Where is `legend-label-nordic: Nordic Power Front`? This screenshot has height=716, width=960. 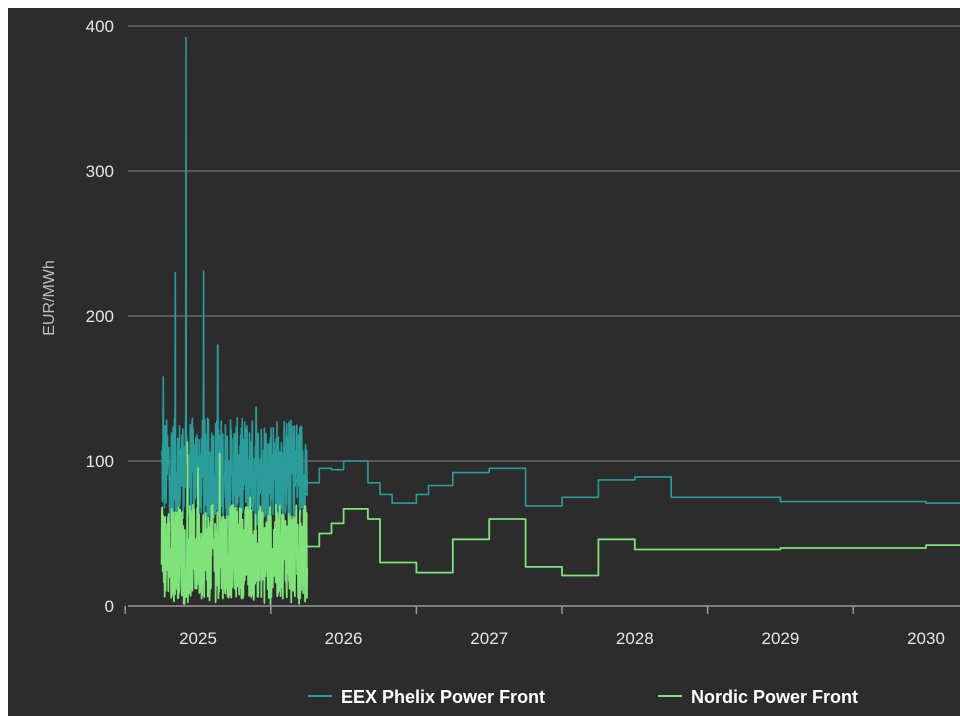
legend-label-nordic: Nordic Power Front is located at coordinates (774, 697).